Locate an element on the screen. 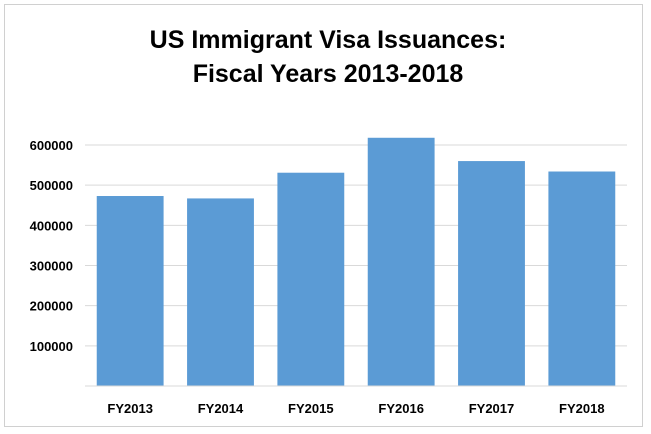  x-axis-ticks: FY2013 FY2014 FY2015 FY2016 FY2017 FY2018 is located at coordinates (355, 408).